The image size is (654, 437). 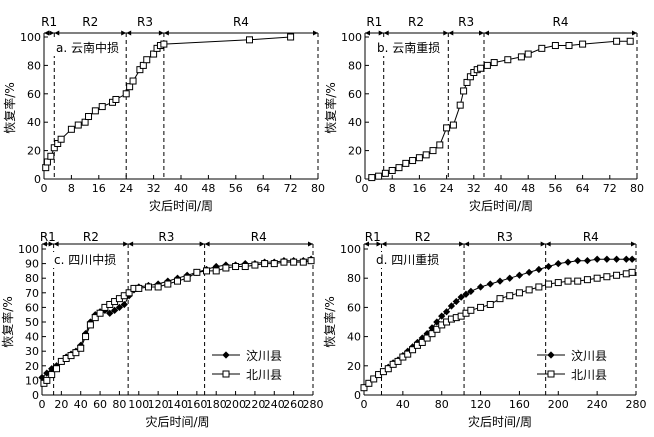 I want to click on chart-title: c. 四川中损, so click(x=85, y=259).